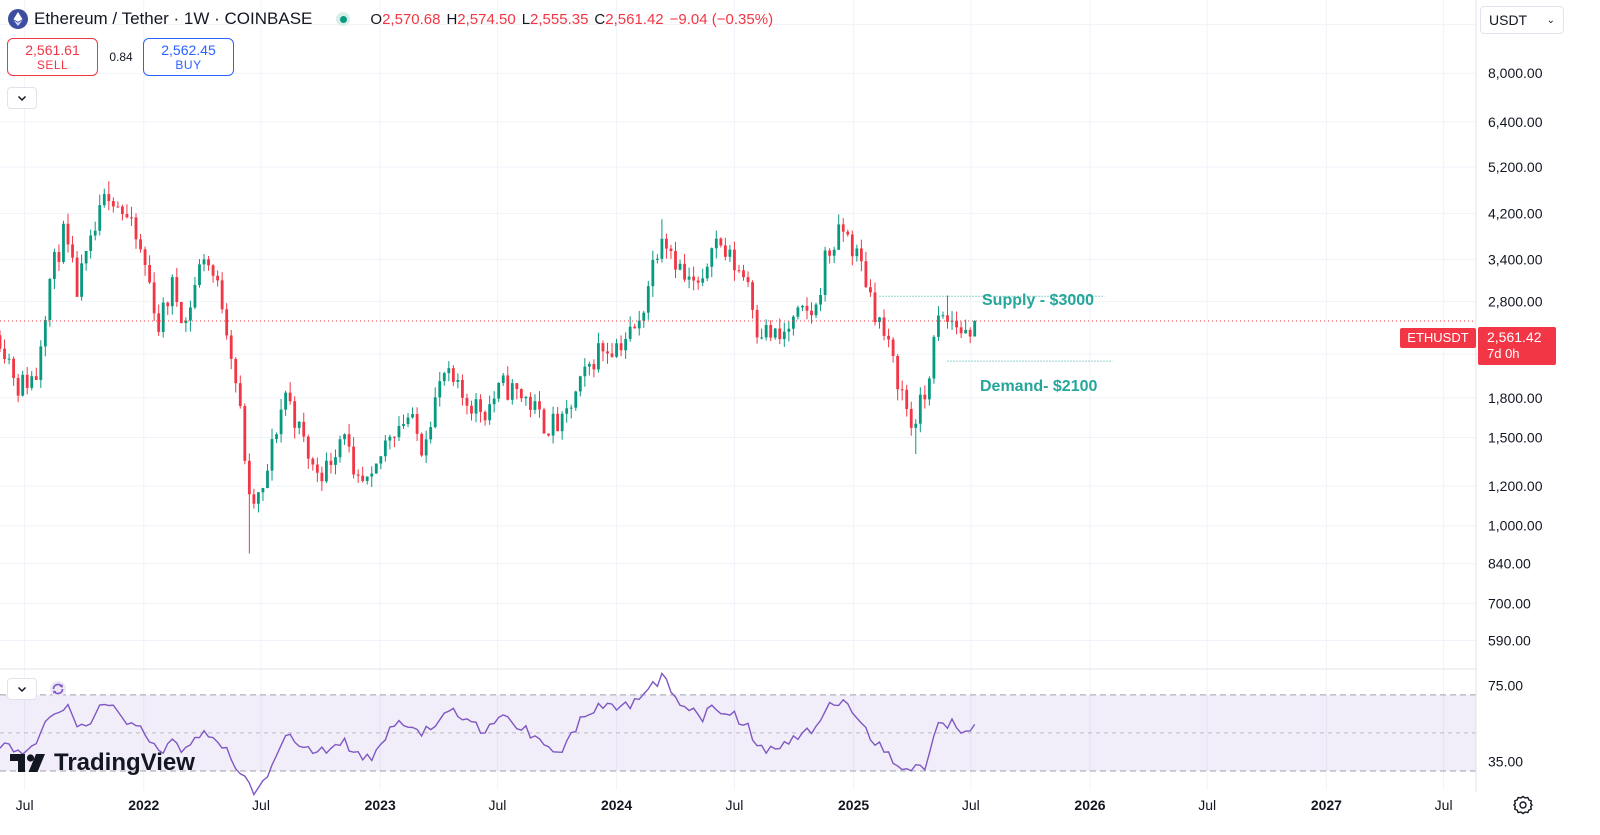  Describe the element at coordinates (1515, 486) in the screenshot. I see `price-tick-label: 1,200.00` at that location.